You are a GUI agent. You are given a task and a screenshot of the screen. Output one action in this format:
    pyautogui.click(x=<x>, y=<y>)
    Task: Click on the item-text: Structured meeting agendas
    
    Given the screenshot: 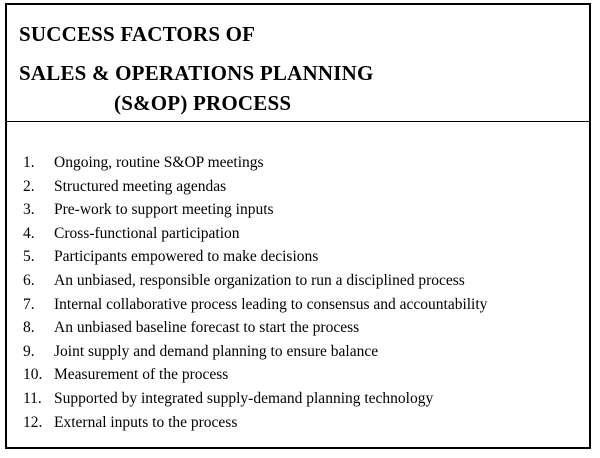 What is the action you would take?
    pyautogui.click(x=140, y=186)
    